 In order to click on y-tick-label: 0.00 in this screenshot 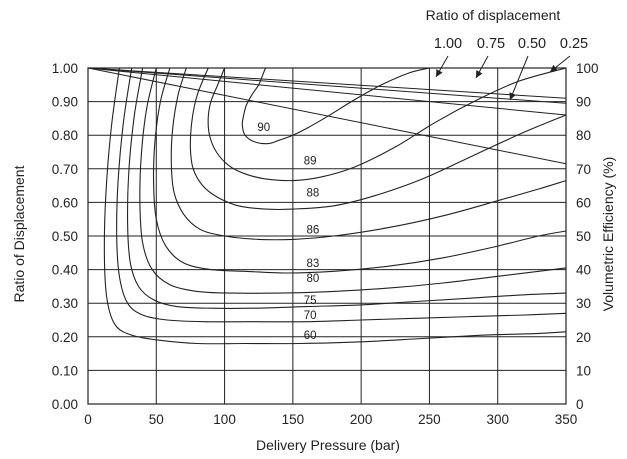, I will do `click(65, 404)`.